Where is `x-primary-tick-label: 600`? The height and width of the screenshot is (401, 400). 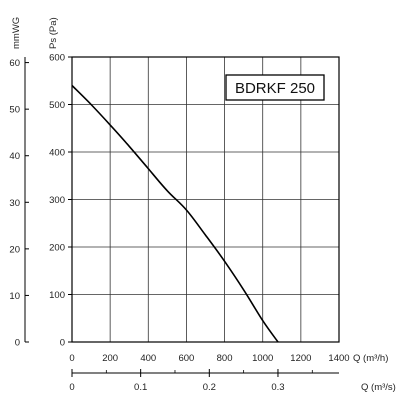 x-primary-tick-label: 600 is located at coordinates (186, 358).